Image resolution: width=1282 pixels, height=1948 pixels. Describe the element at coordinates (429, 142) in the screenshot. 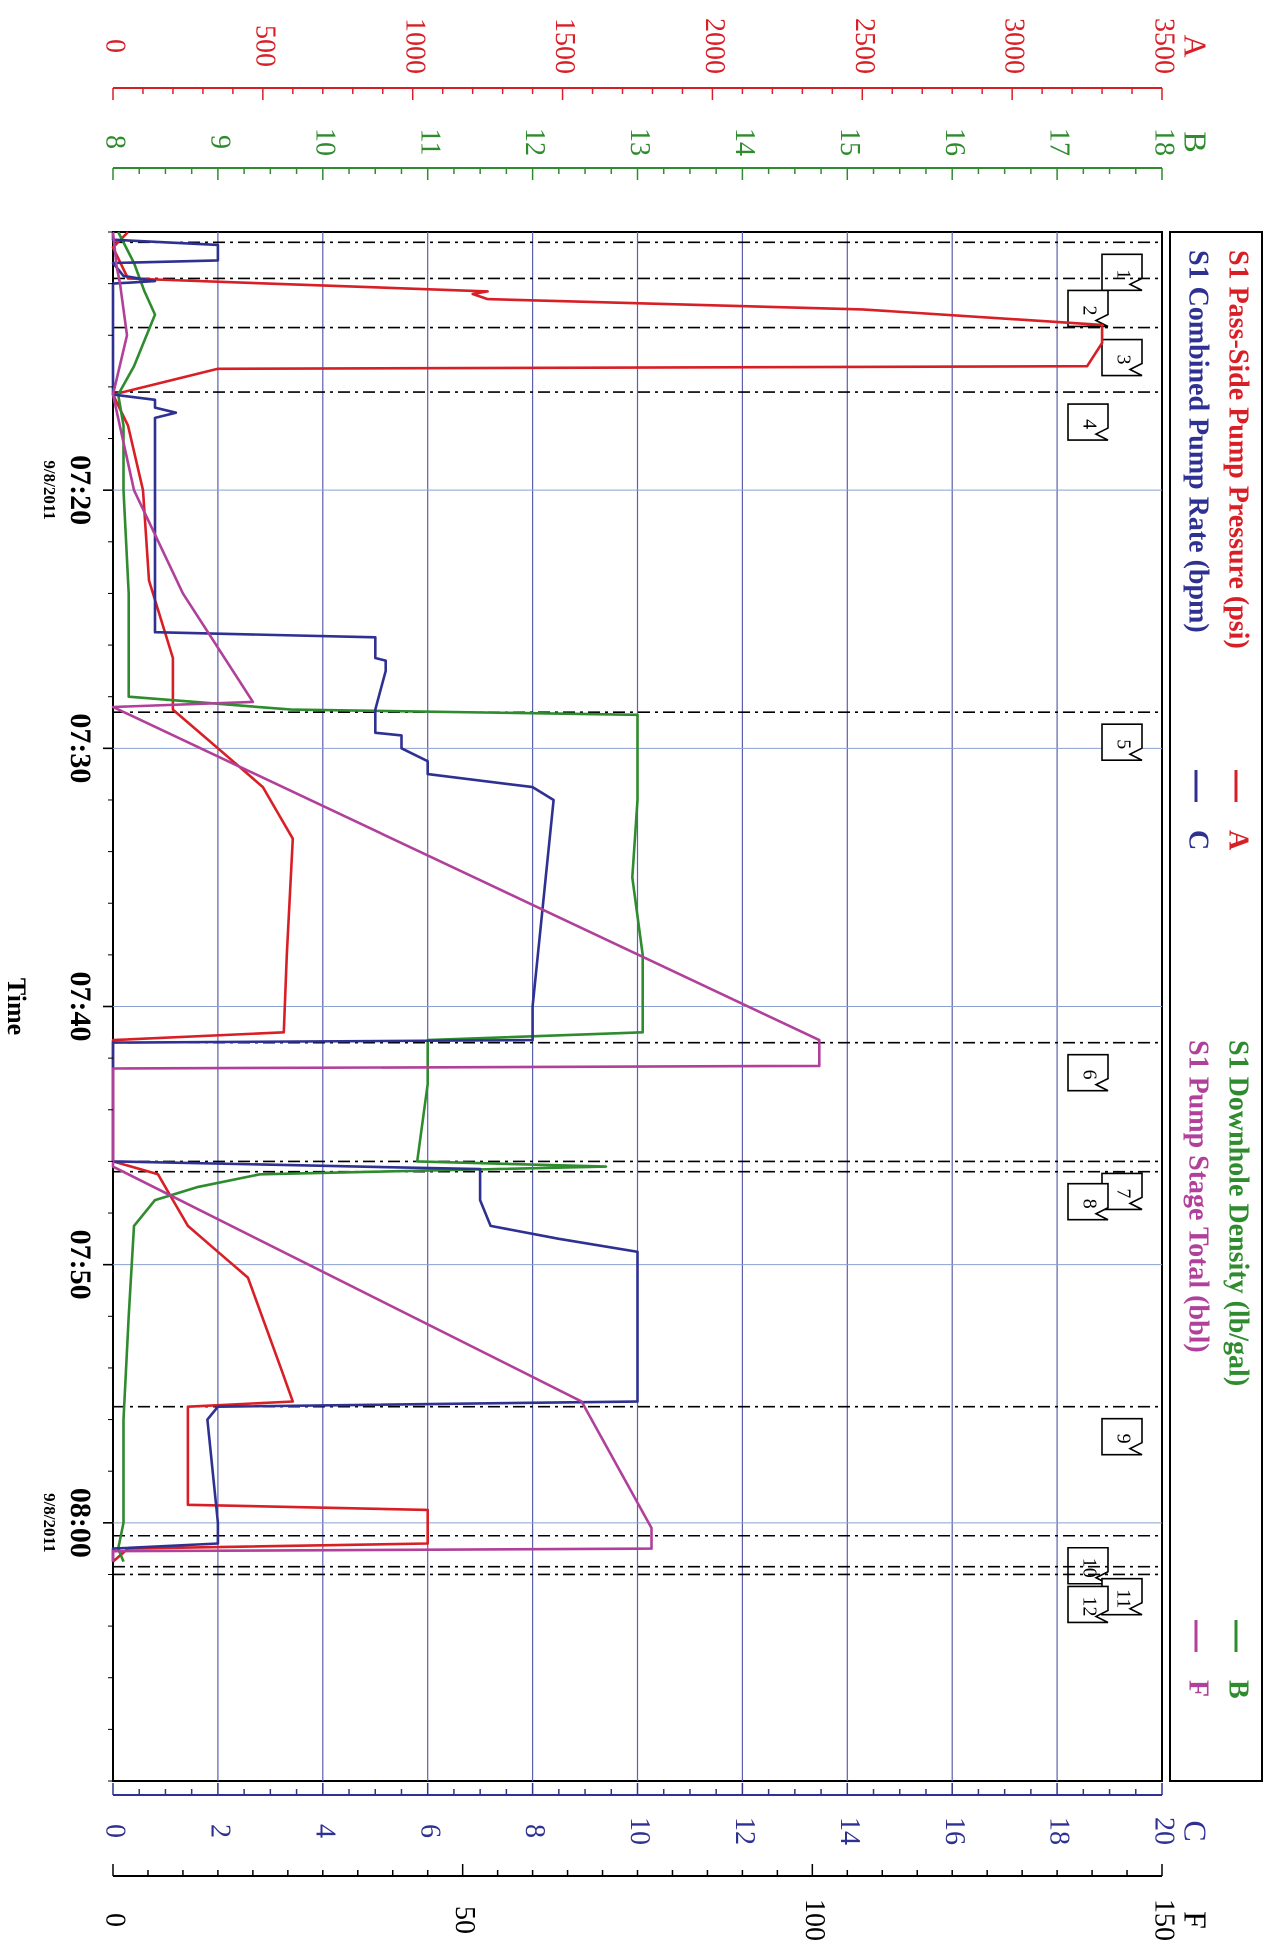

I see `axis-B-tick-label: 11` at that location.